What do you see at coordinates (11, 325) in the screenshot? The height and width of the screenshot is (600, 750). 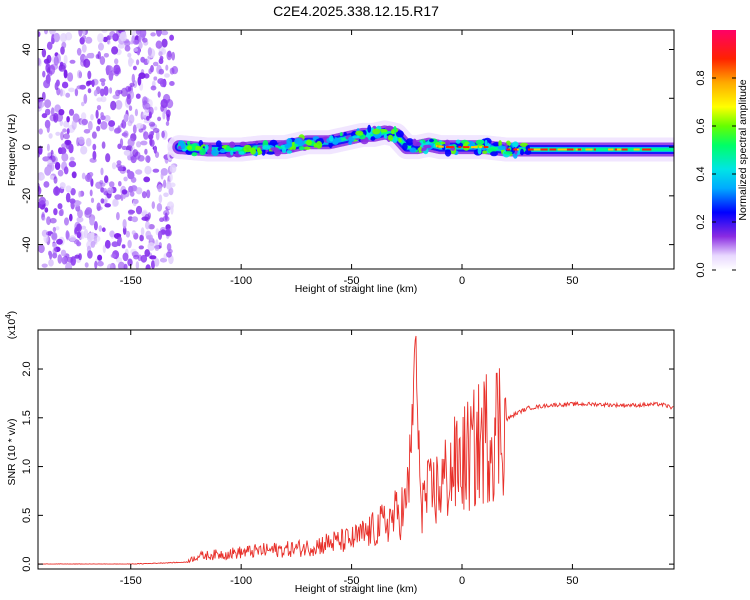 I see `snr-y-multiplier: (x104)` at bounding box center [11, 325].